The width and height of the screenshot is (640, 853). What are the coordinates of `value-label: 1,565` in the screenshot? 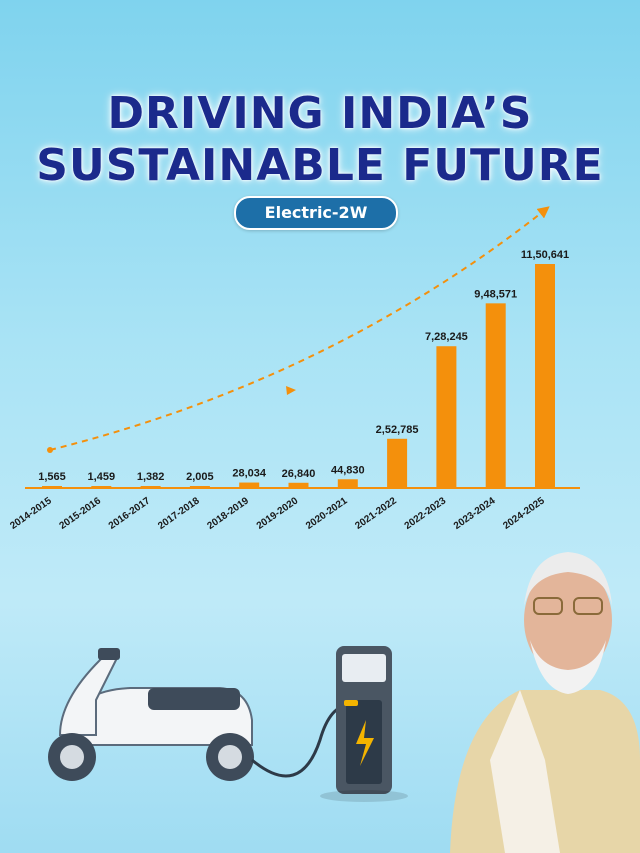 It's located at (52, 477).